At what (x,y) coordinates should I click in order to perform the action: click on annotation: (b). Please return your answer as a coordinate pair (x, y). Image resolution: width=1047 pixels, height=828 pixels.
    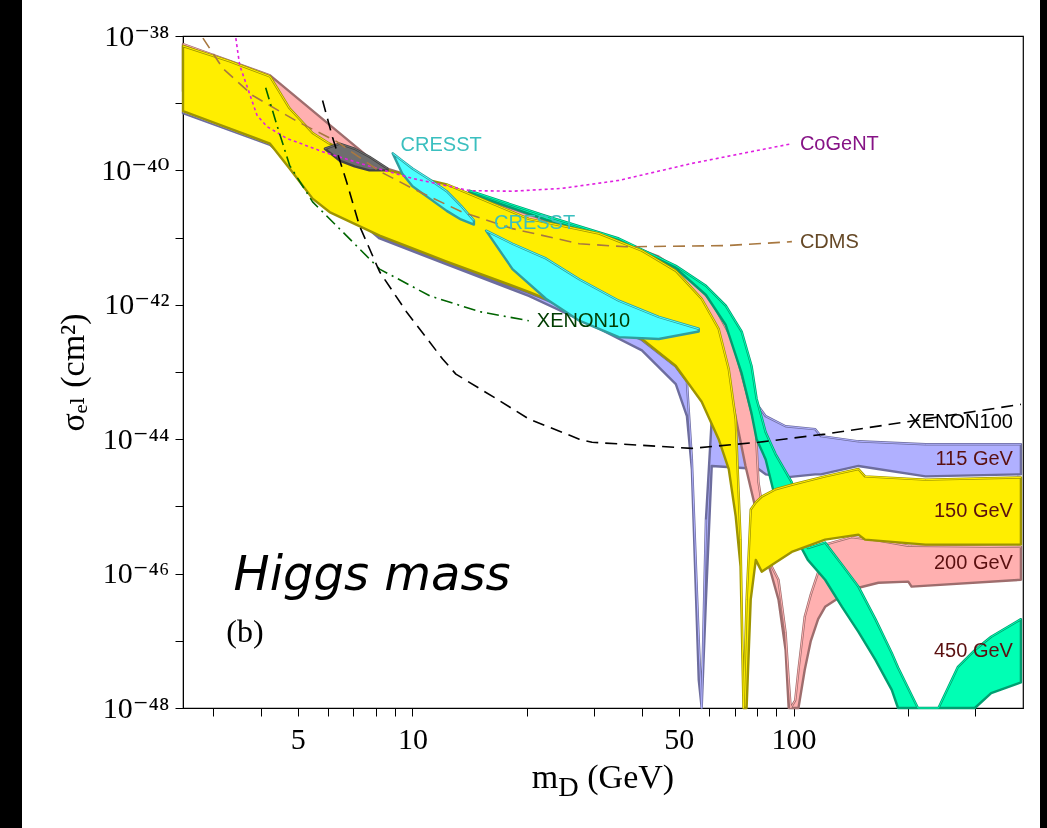
    Looking at the image, I should click on (245, 631).